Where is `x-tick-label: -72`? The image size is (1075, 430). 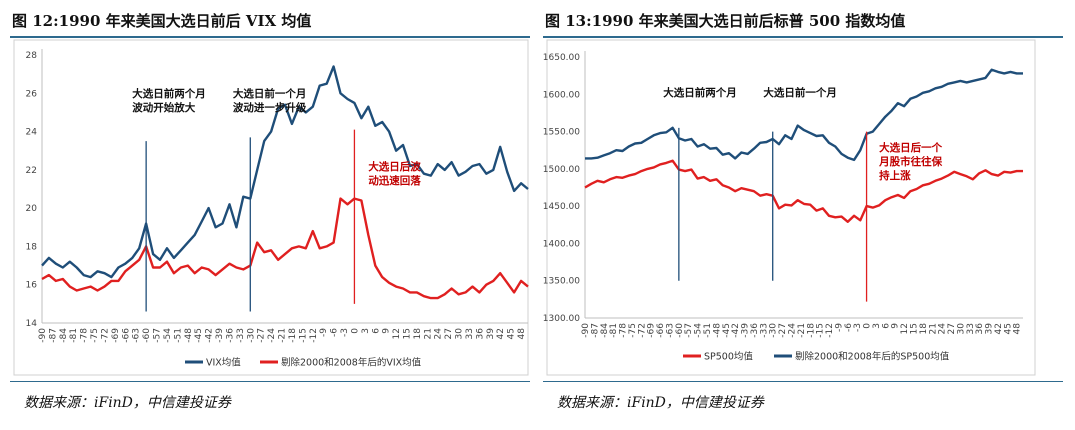
x-tick-label: -72 is located at coordinates (105, 335).